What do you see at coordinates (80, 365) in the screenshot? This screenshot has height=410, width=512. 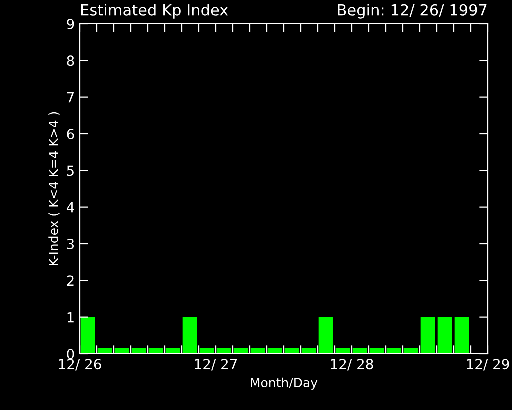 I see `x-tick-label: 12/ 26` at bounding box center [80, 365].